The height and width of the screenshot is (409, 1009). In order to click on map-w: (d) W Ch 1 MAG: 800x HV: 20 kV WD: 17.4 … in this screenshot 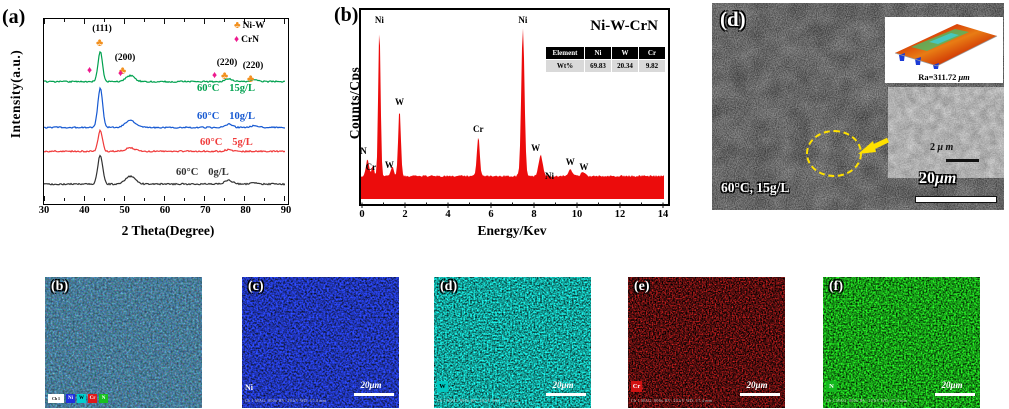, I will do `click(512, 342)`.